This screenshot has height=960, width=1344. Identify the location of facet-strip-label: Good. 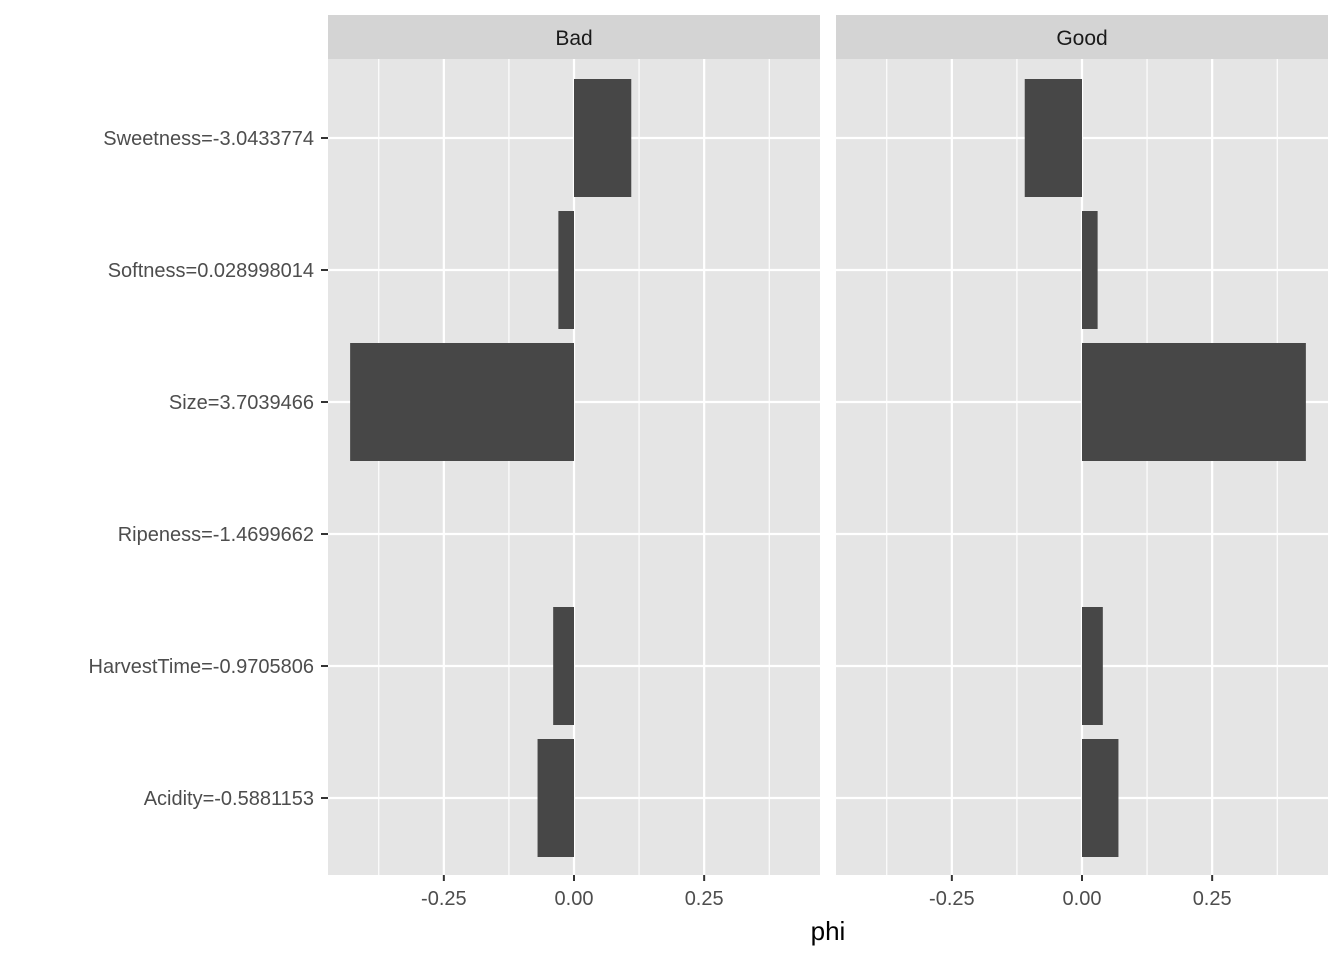
(1081, 38).